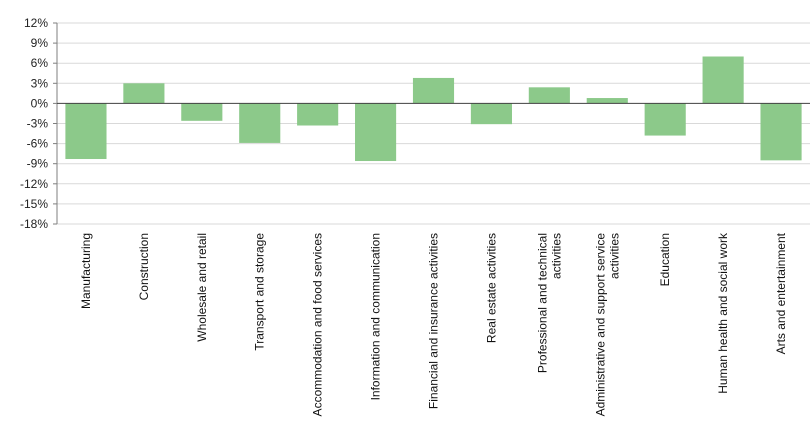 The image size is (810, 436). Describe the element at coordinates (723, 313) in the screenshot. I see `category-label: Human health and social work` at that location.